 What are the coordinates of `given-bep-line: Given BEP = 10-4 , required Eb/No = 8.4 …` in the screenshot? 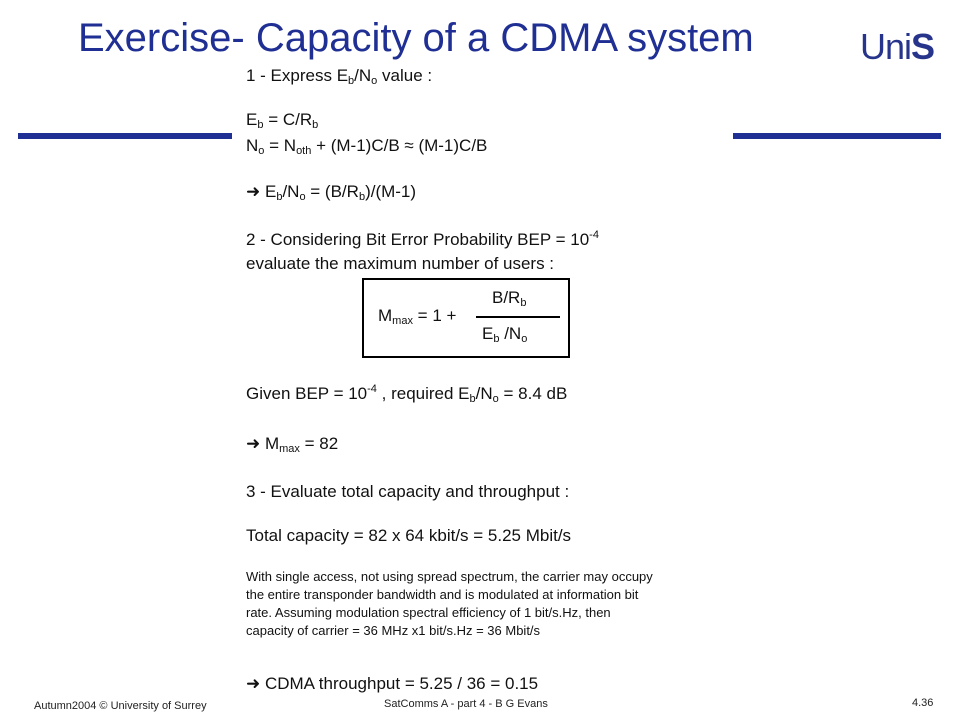 It's located at (407, 394).